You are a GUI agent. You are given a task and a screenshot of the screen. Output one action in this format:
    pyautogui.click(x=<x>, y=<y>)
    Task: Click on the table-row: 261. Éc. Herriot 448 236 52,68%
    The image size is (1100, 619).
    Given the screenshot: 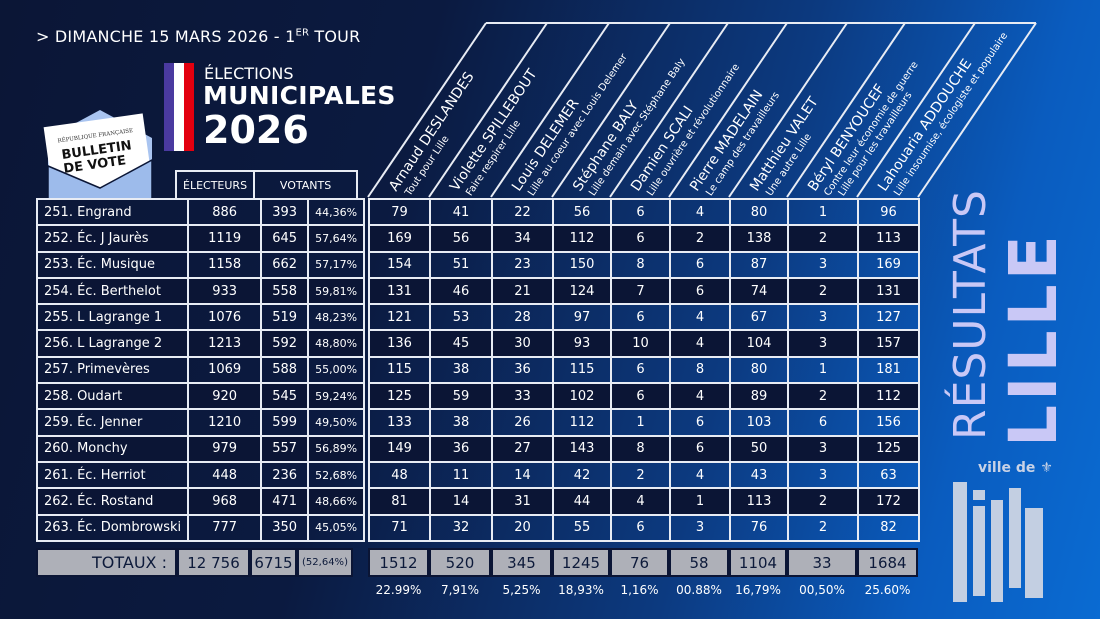 What is the action you would take?
    pyautogui.click(x=200, y=475)
    